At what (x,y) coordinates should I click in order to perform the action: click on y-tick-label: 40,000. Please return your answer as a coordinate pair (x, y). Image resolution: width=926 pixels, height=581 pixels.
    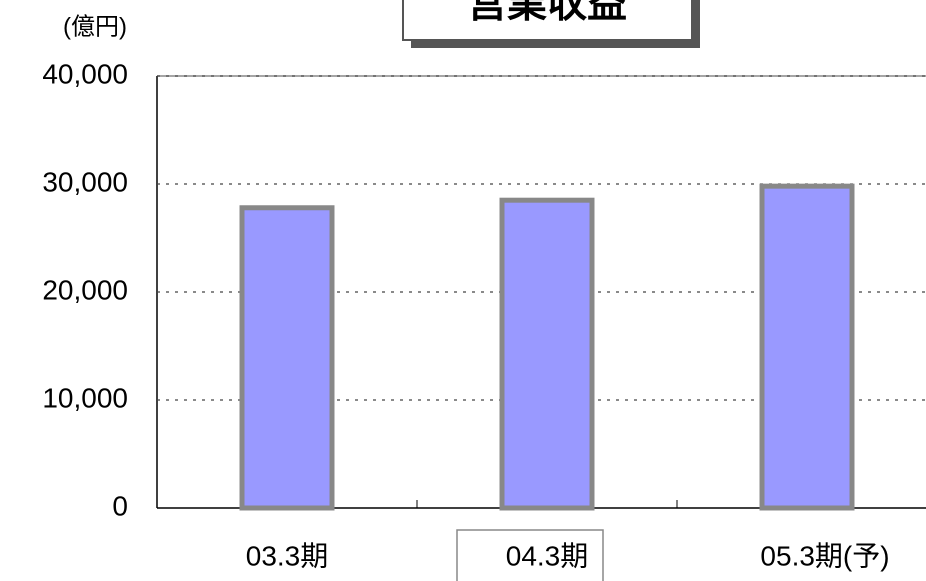
    Looking at the image, I should click on (85, 73).